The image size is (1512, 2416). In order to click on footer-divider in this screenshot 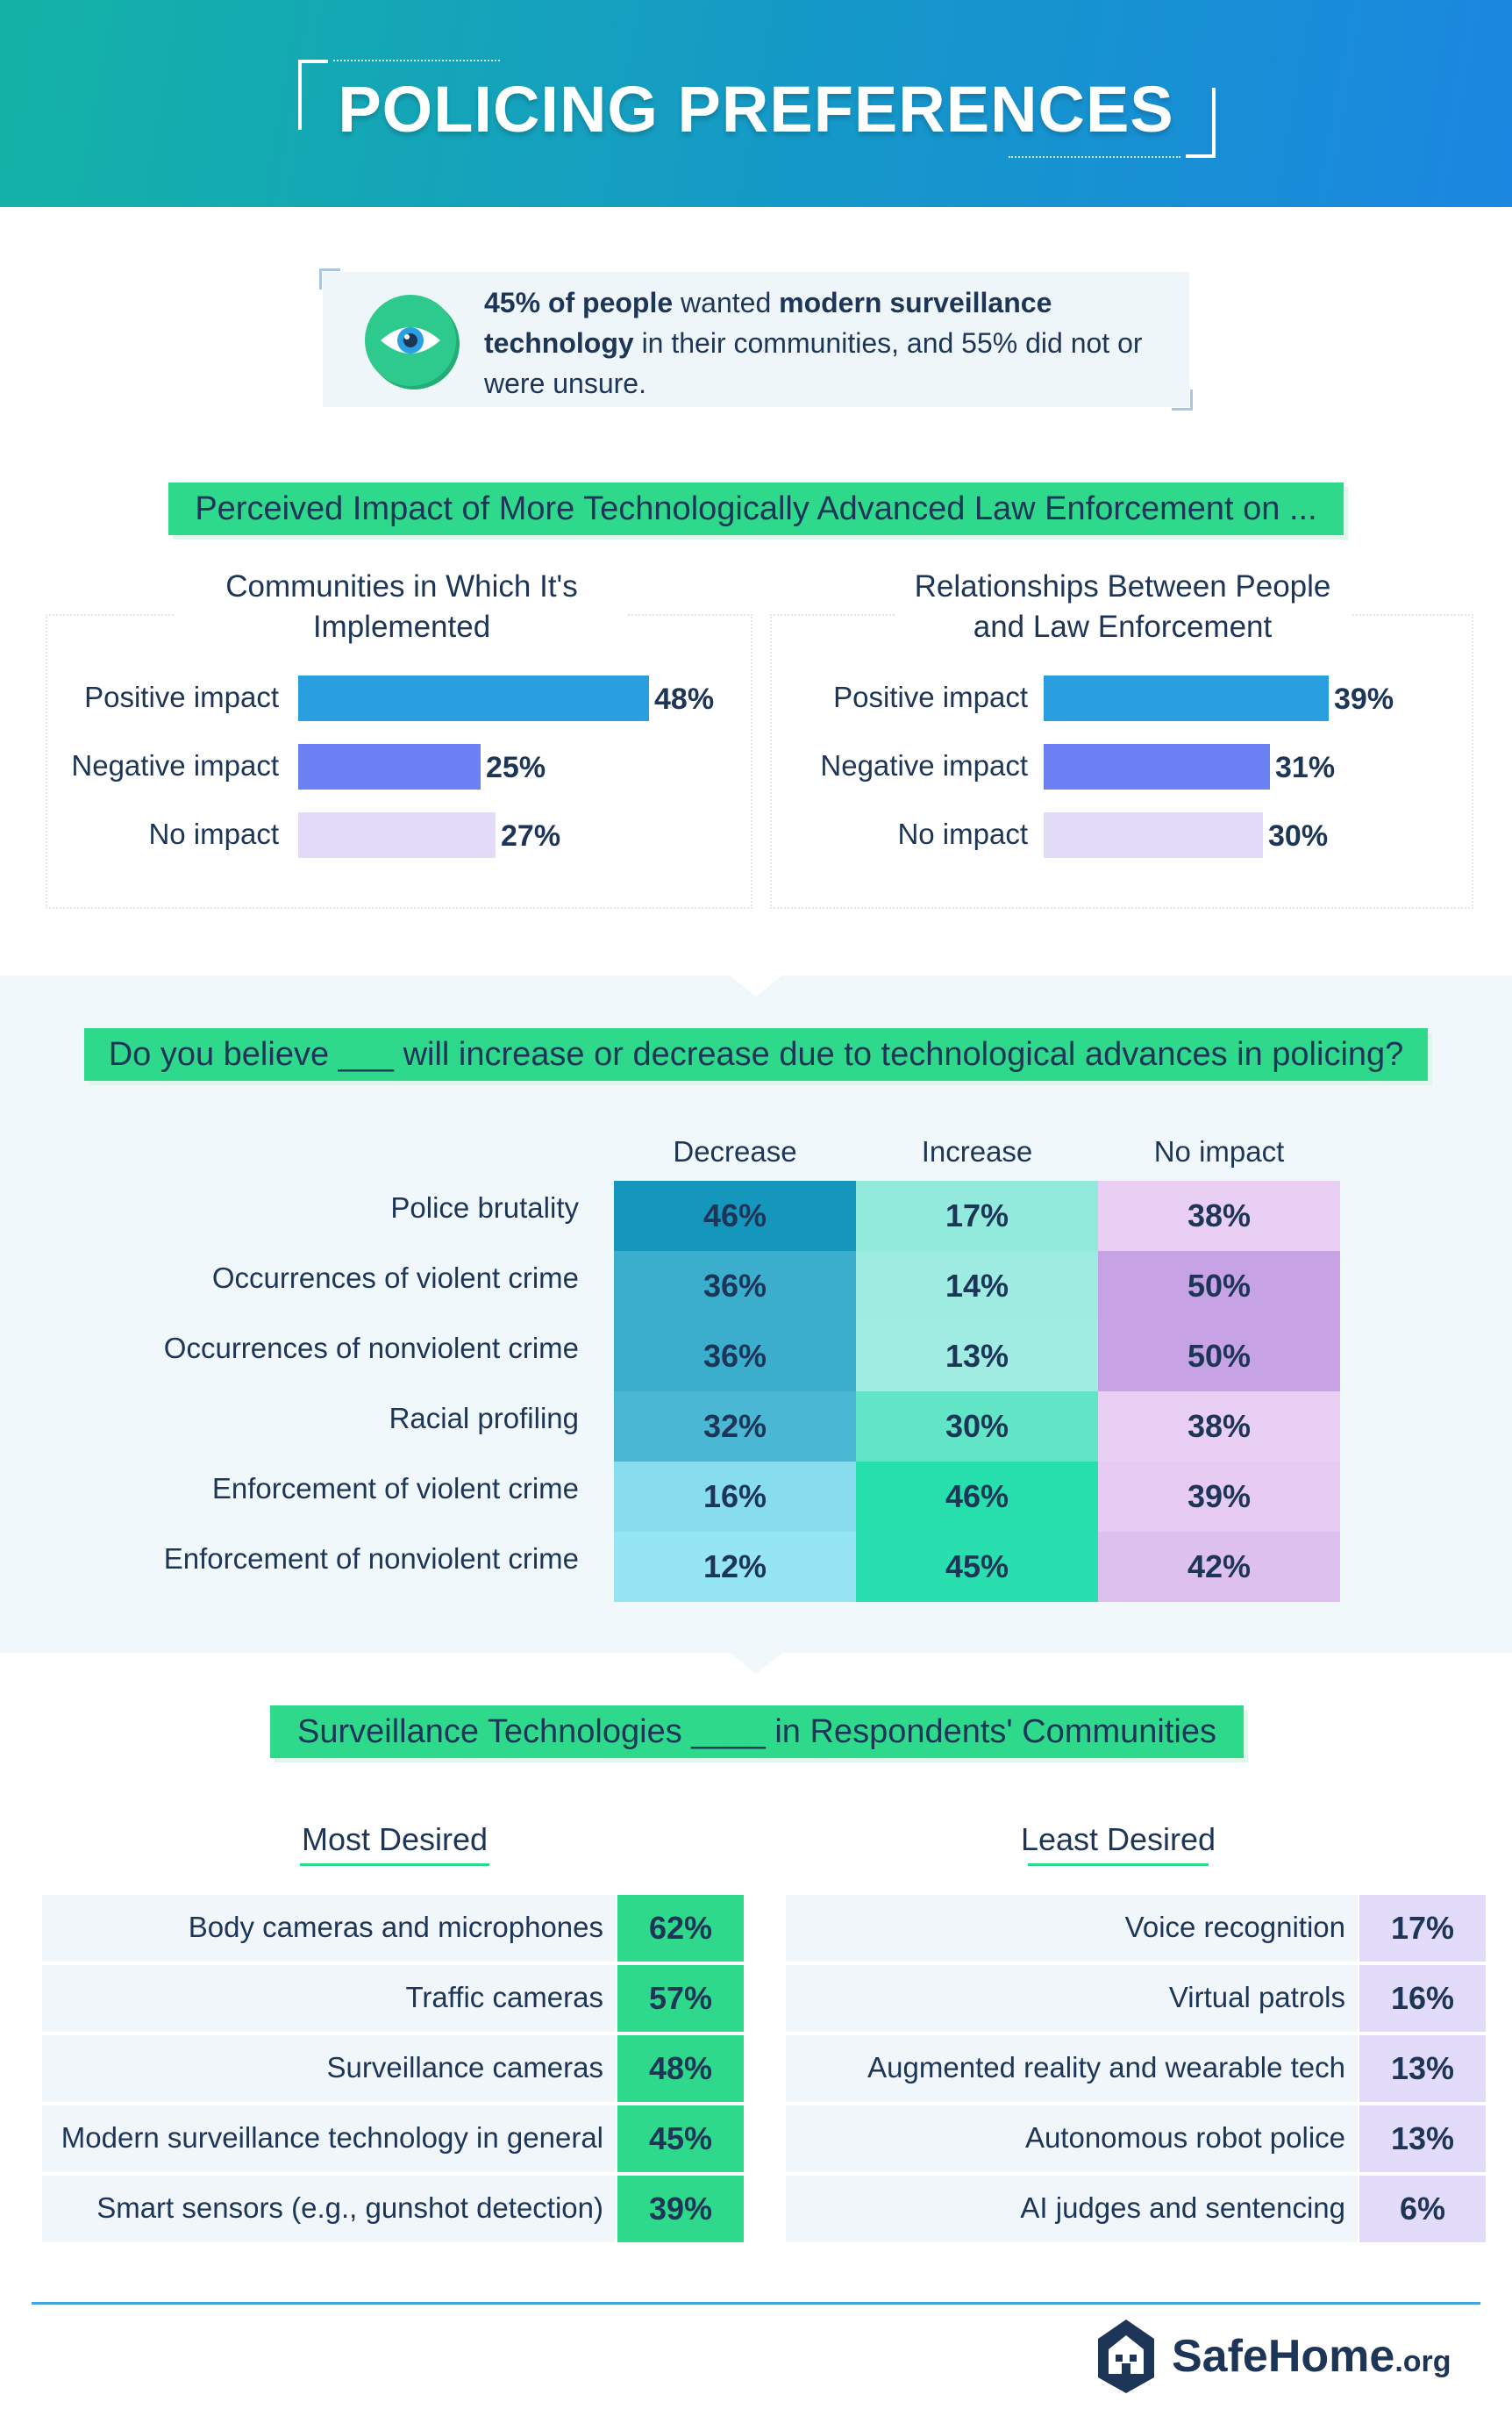, I will do `click(756, 2303)`.